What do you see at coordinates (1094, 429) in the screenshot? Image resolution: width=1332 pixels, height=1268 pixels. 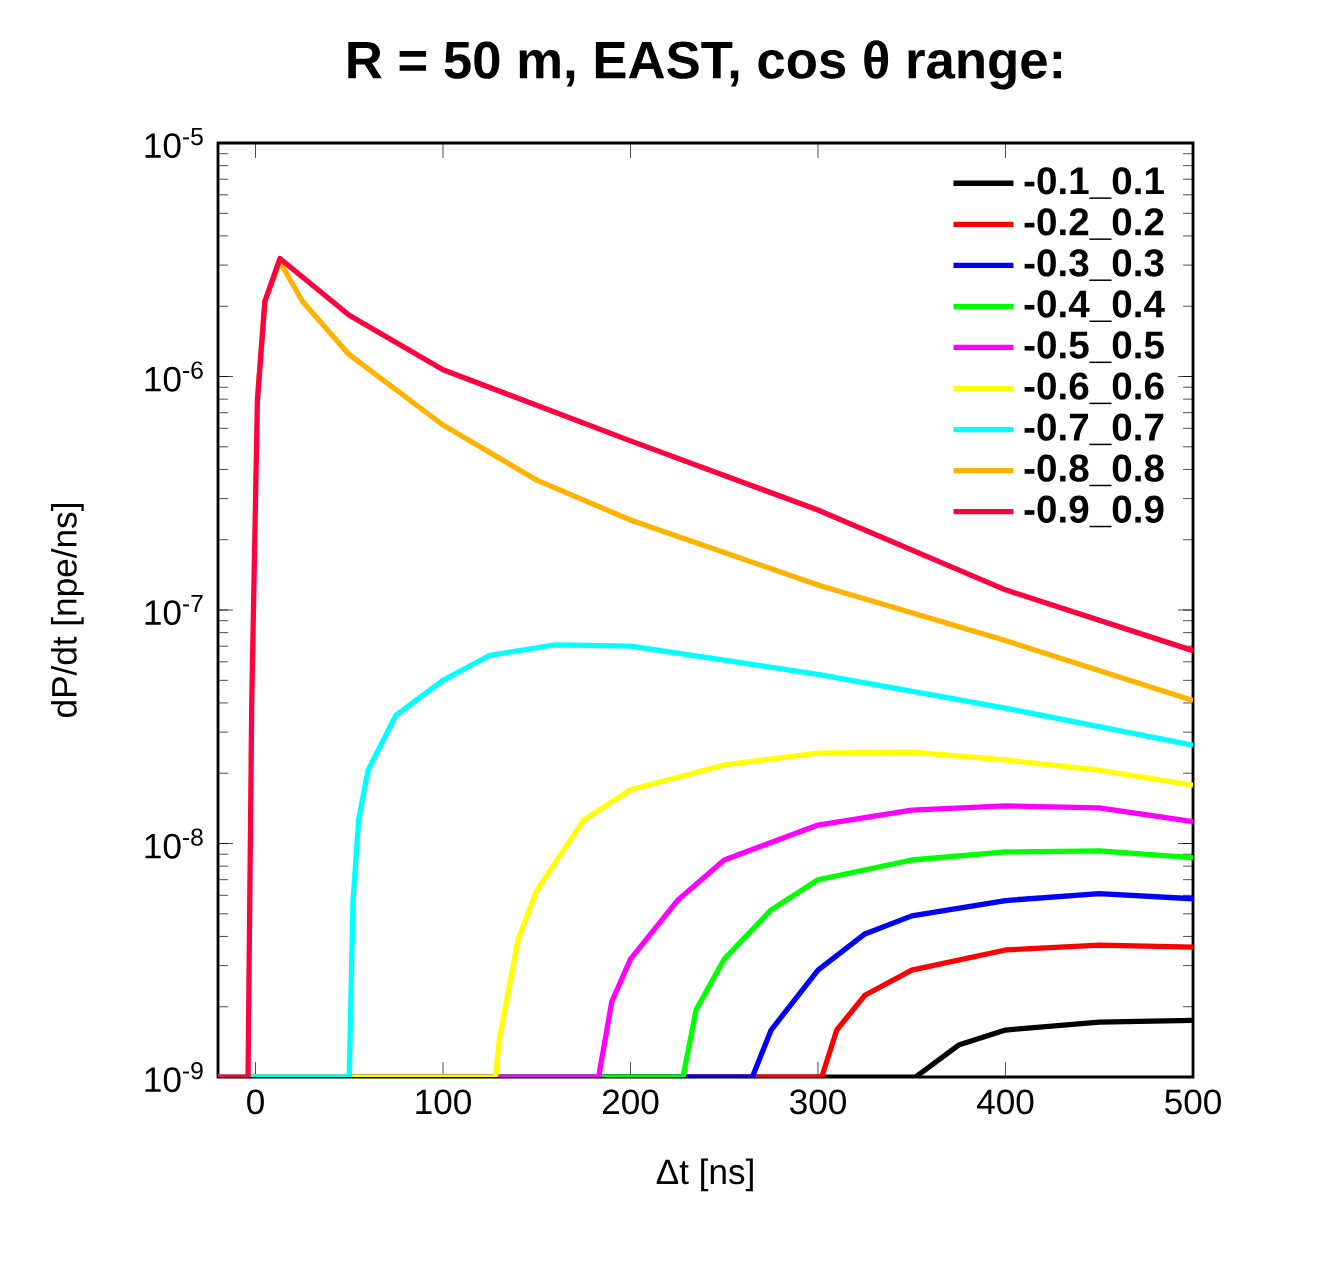 I see `legend-label: -0.7_0.7` at bounding box center [1094, 429].